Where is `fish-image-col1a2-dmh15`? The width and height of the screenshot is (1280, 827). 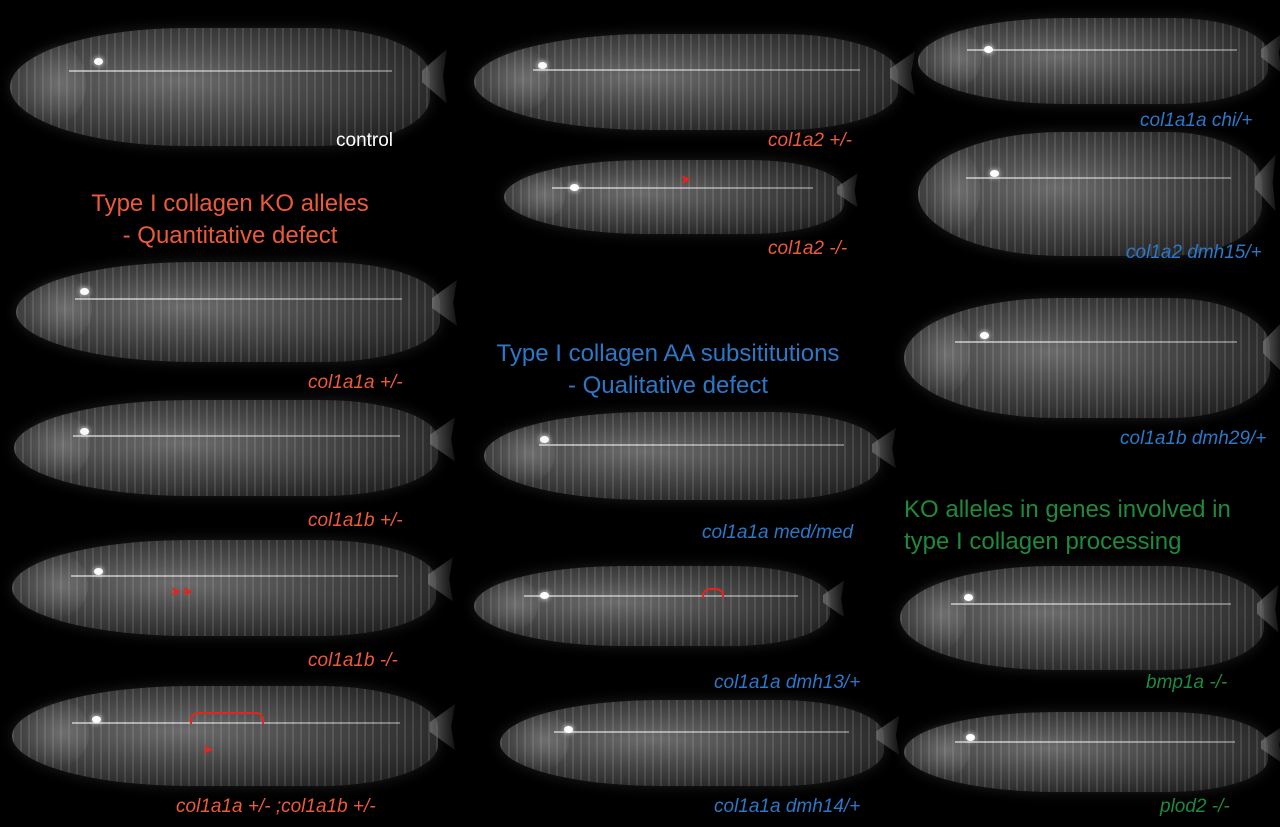
fish-image-col1a2-dmh15 is located at coordinates (1097, 194).